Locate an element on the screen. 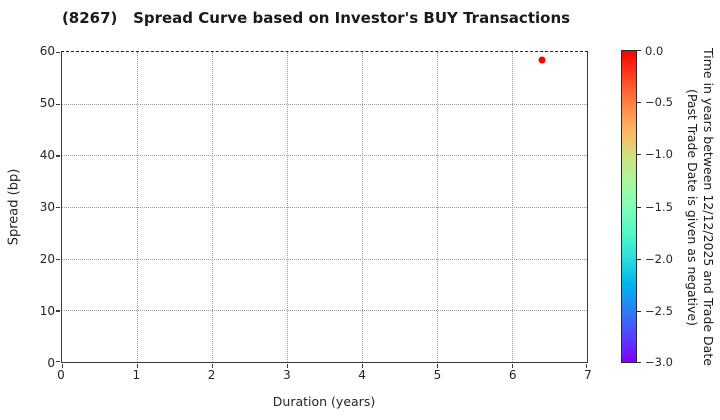 This screenshot has width=720, height=420. colorbar-tick-label: −1.5 is located at coordinates (659, 206).